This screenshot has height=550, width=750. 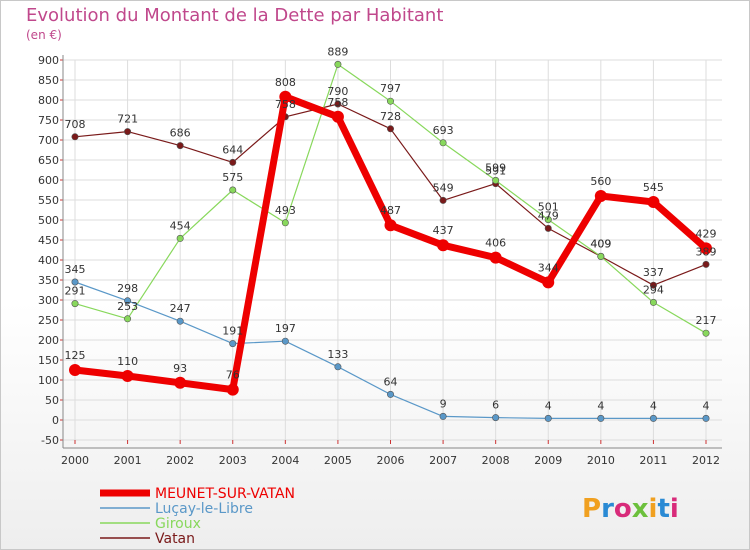 I want to click on x-tick-label: 2000, so click(x=75, y=460).